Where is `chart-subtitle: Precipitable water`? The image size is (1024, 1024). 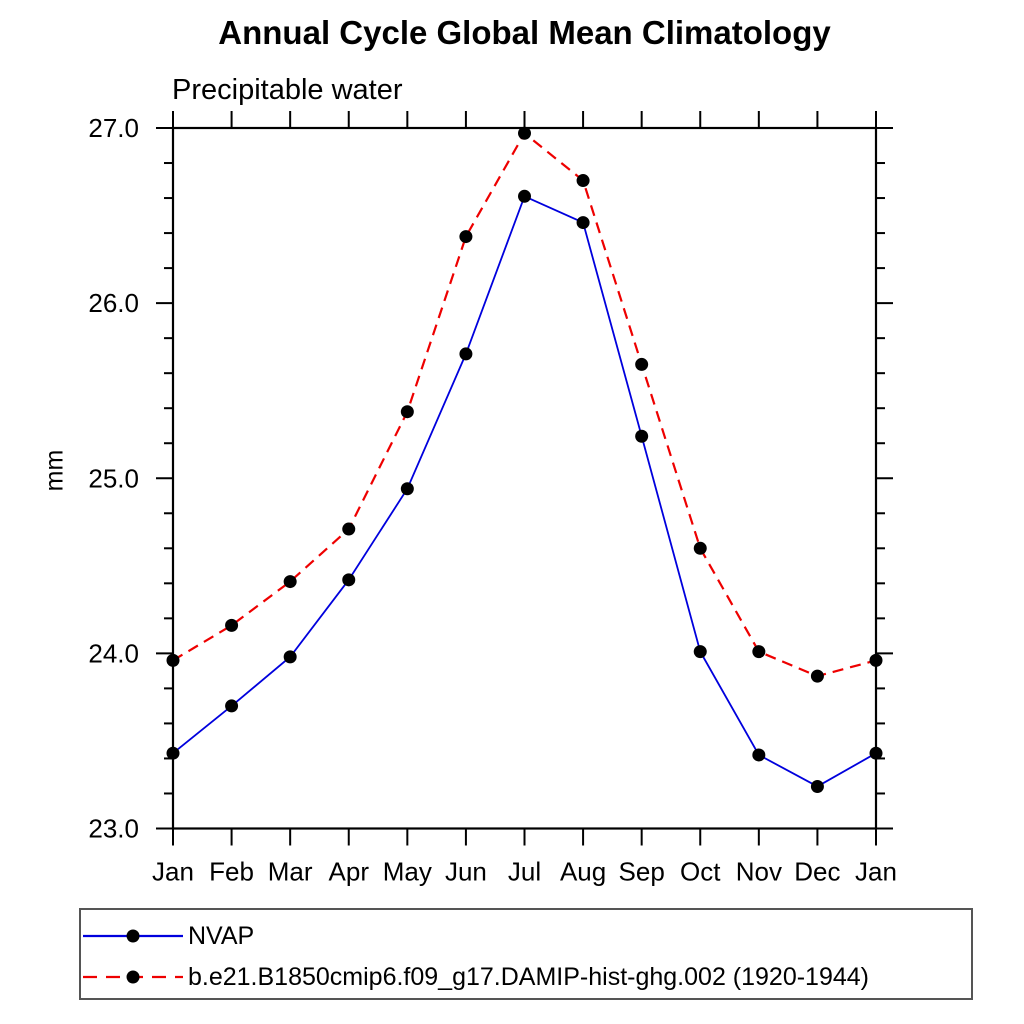 chart-subtitle: Precipitable water is located at coordinates (287, 90).